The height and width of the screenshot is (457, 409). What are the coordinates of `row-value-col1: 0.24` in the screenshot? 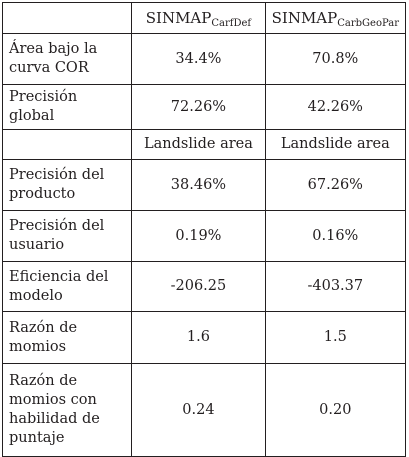 It's located at (198, 410).